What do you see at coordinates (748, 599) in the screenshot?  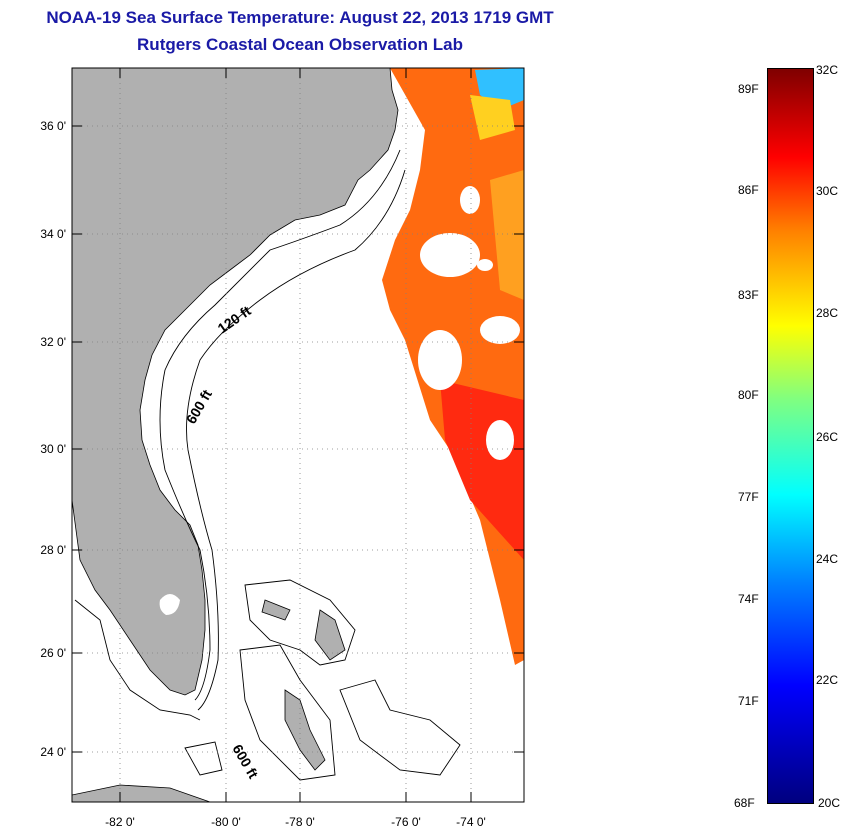 I see `colorbar-f-label: 74F` at bounding box center [748, 599].